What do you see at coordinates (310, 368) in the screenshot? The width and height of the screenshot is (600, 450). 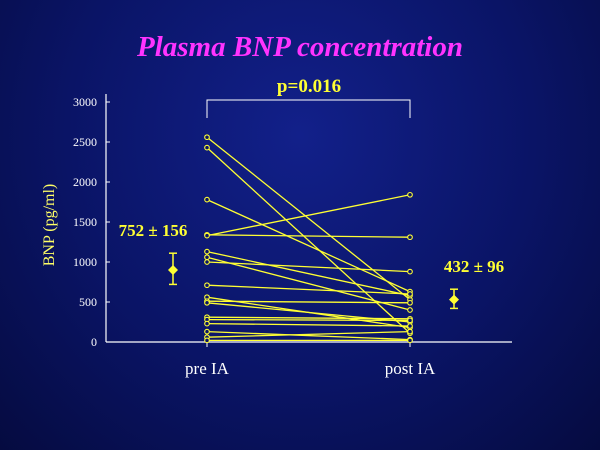 I see `x-tick-labels: pre IA post IA` at bounding box center [310, 368].